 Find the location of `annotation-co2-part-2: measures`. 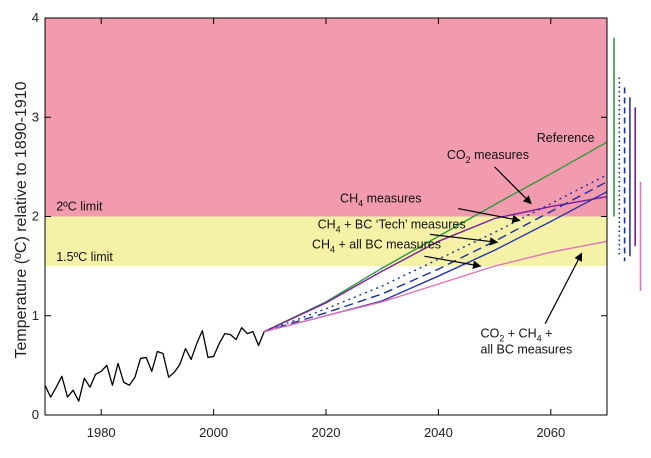

annotation-co2-part-2: measures is located at coordinates (500, 155).